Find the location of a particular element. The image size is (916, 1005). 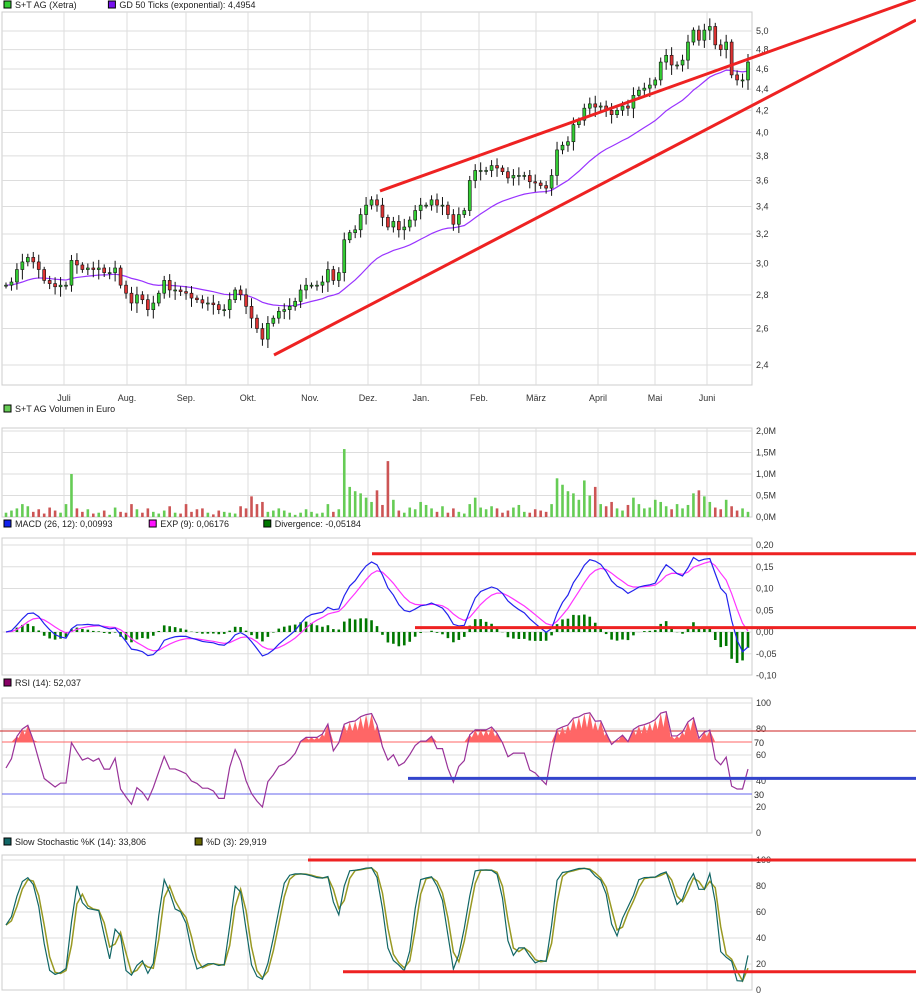

y-tick-label: -0,10 is located at coordinates (766, 676).